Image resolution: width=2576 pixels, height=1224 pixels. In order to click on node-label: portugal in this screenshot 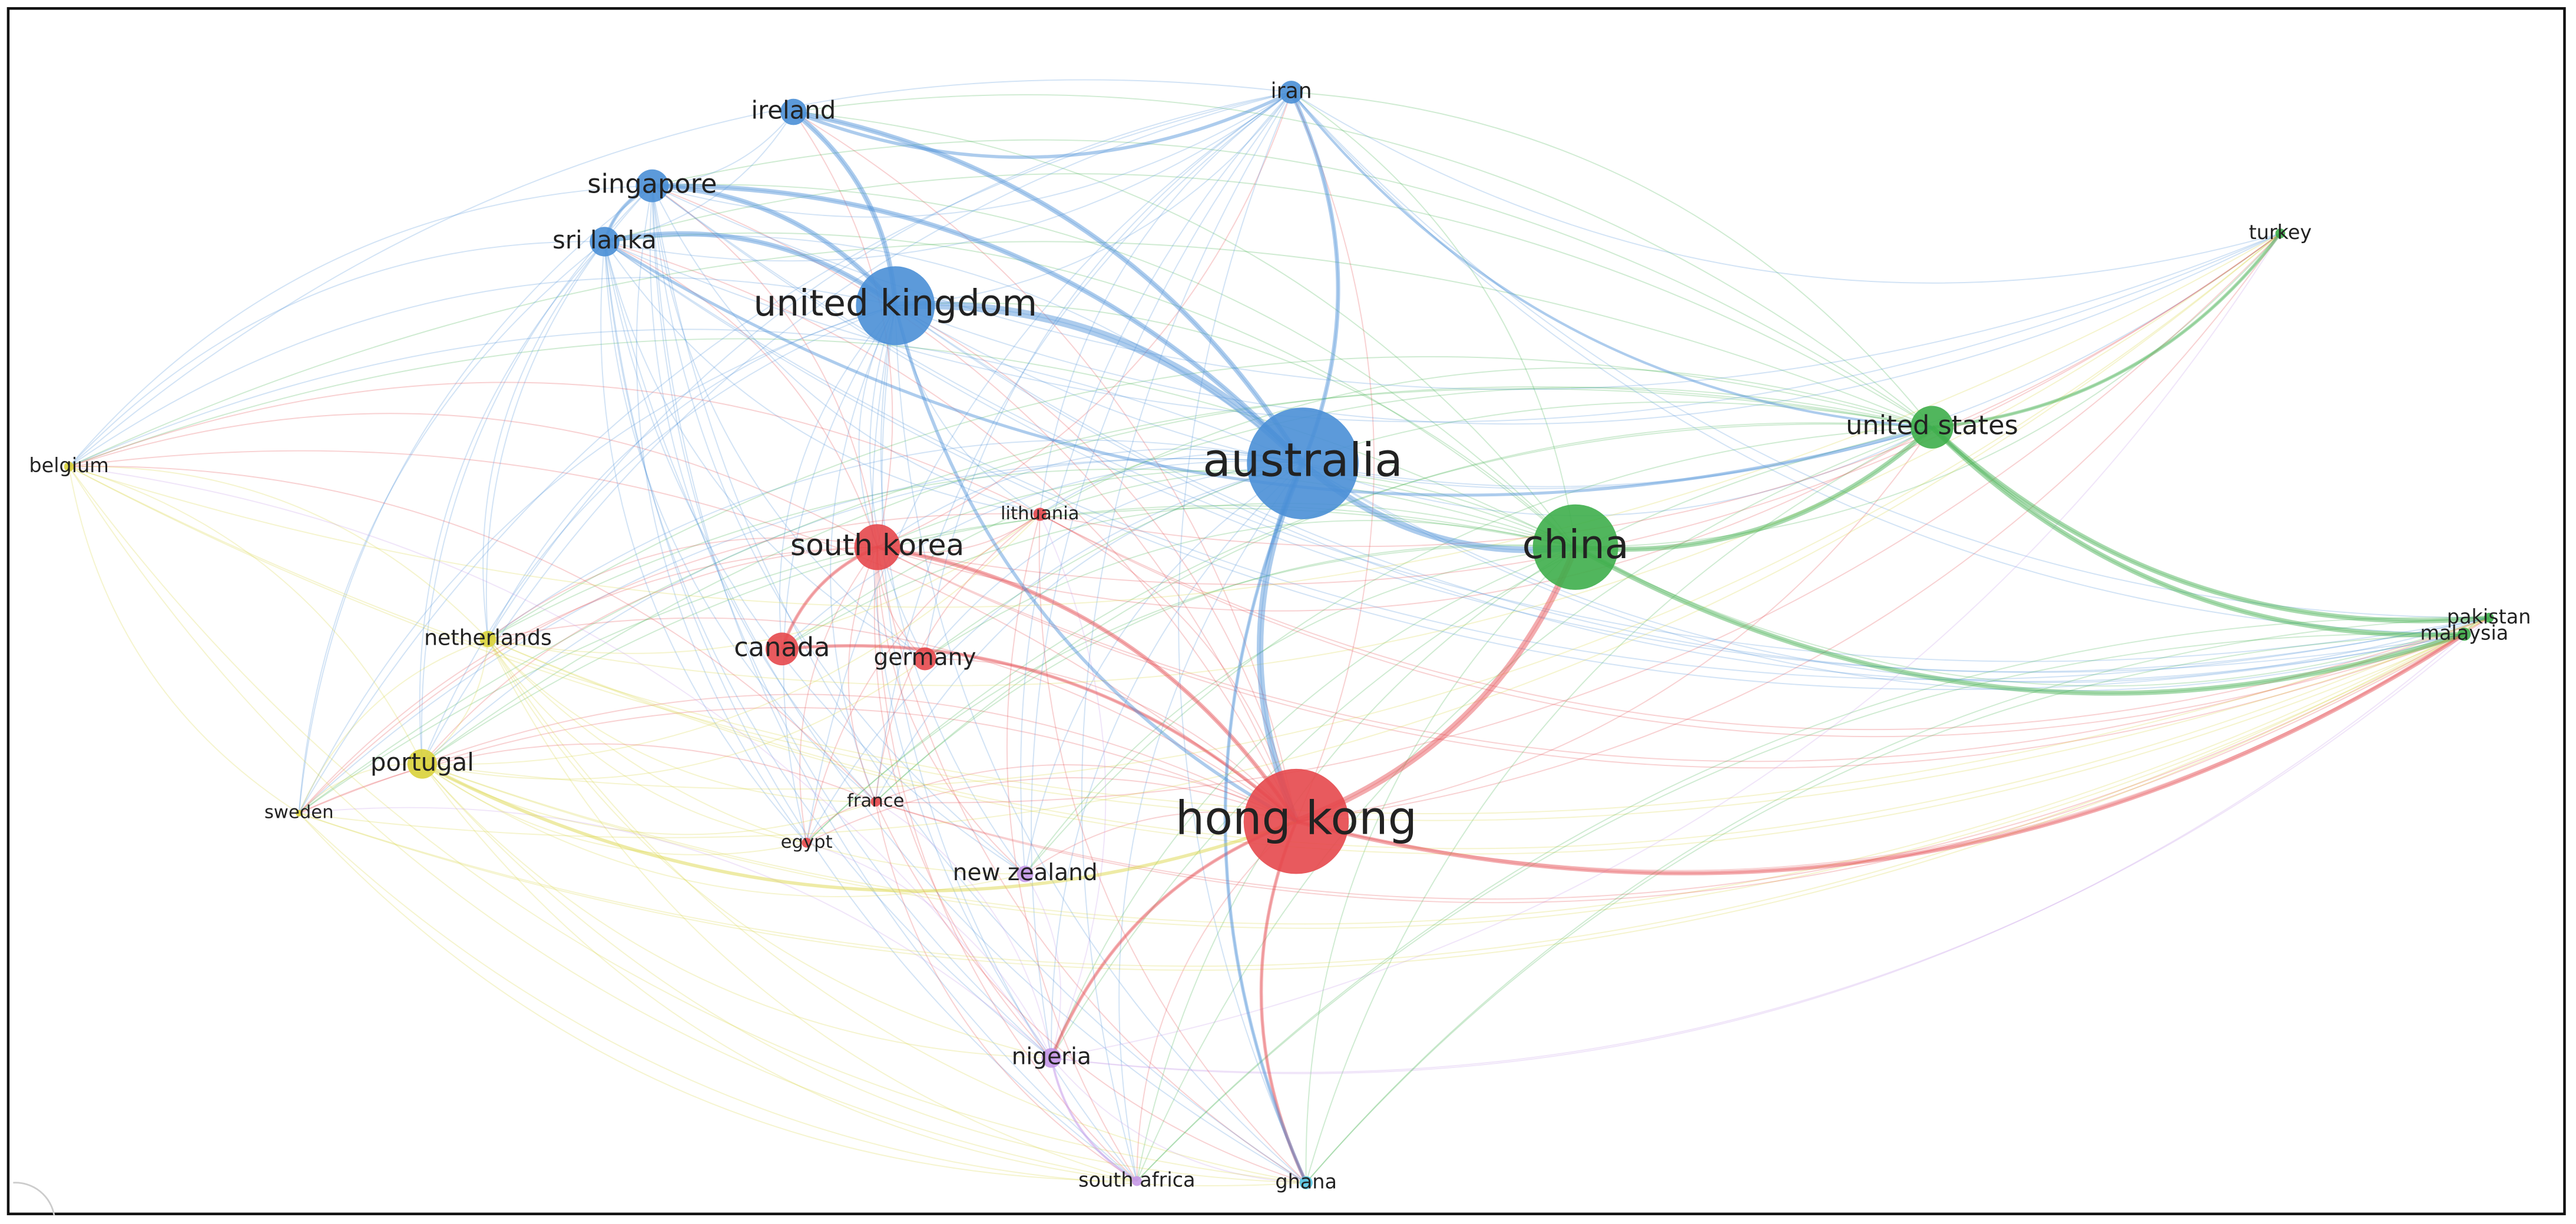, I will do `click(422, 763)`.